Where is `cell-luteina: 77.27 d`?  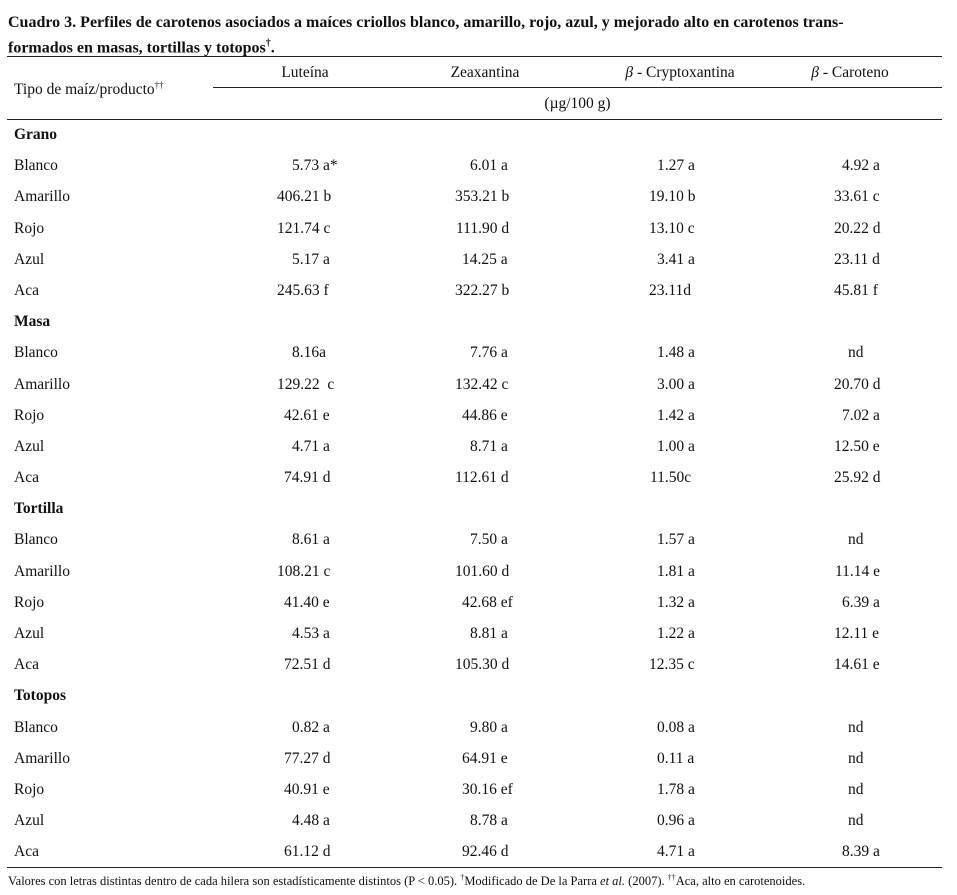 cell-luteina: 77.27 d is located at coordinates (307, 758).